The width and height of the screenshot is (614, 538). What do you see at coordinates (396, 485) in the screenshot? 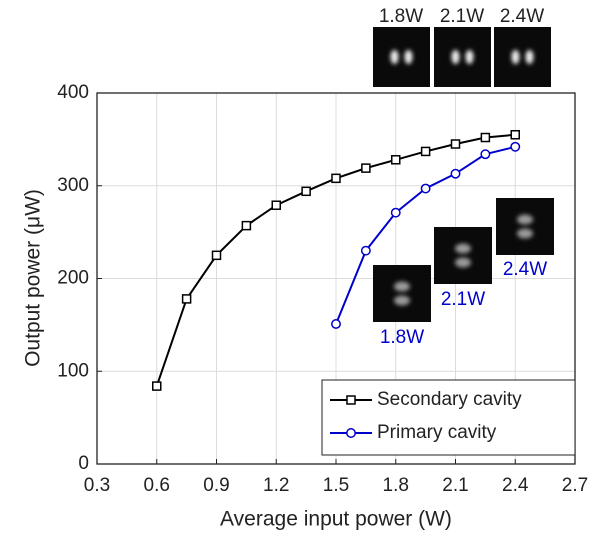
I see `x-tick-label: 1.8` at bounding box center [396, 485].